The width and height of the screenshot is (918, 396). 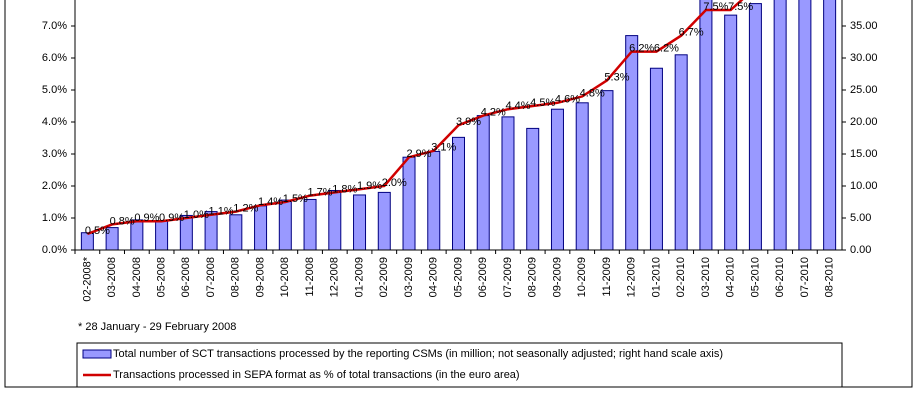 I want to click on data-label: 4.8%, so click(x=592, y=93).